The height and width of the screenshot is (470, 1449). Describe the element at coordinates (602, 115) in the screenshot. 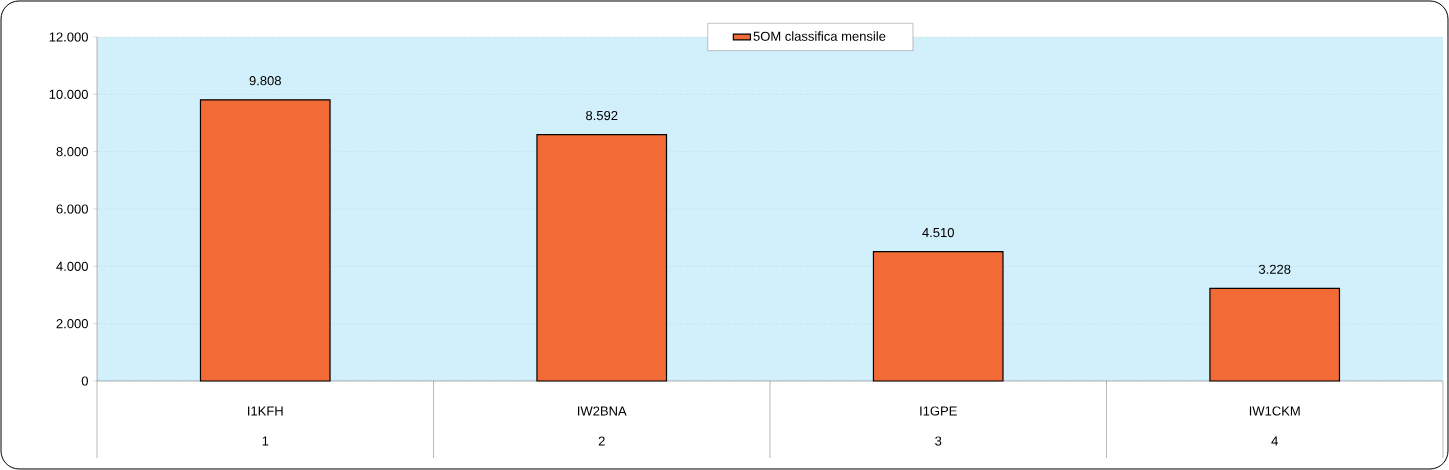

I see `data-label: 8.592` at that location.